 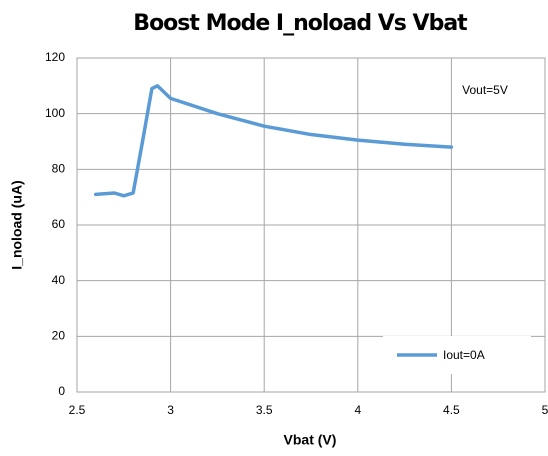 I want to click on y-tick-label: 80, so click(x=59, y=169).